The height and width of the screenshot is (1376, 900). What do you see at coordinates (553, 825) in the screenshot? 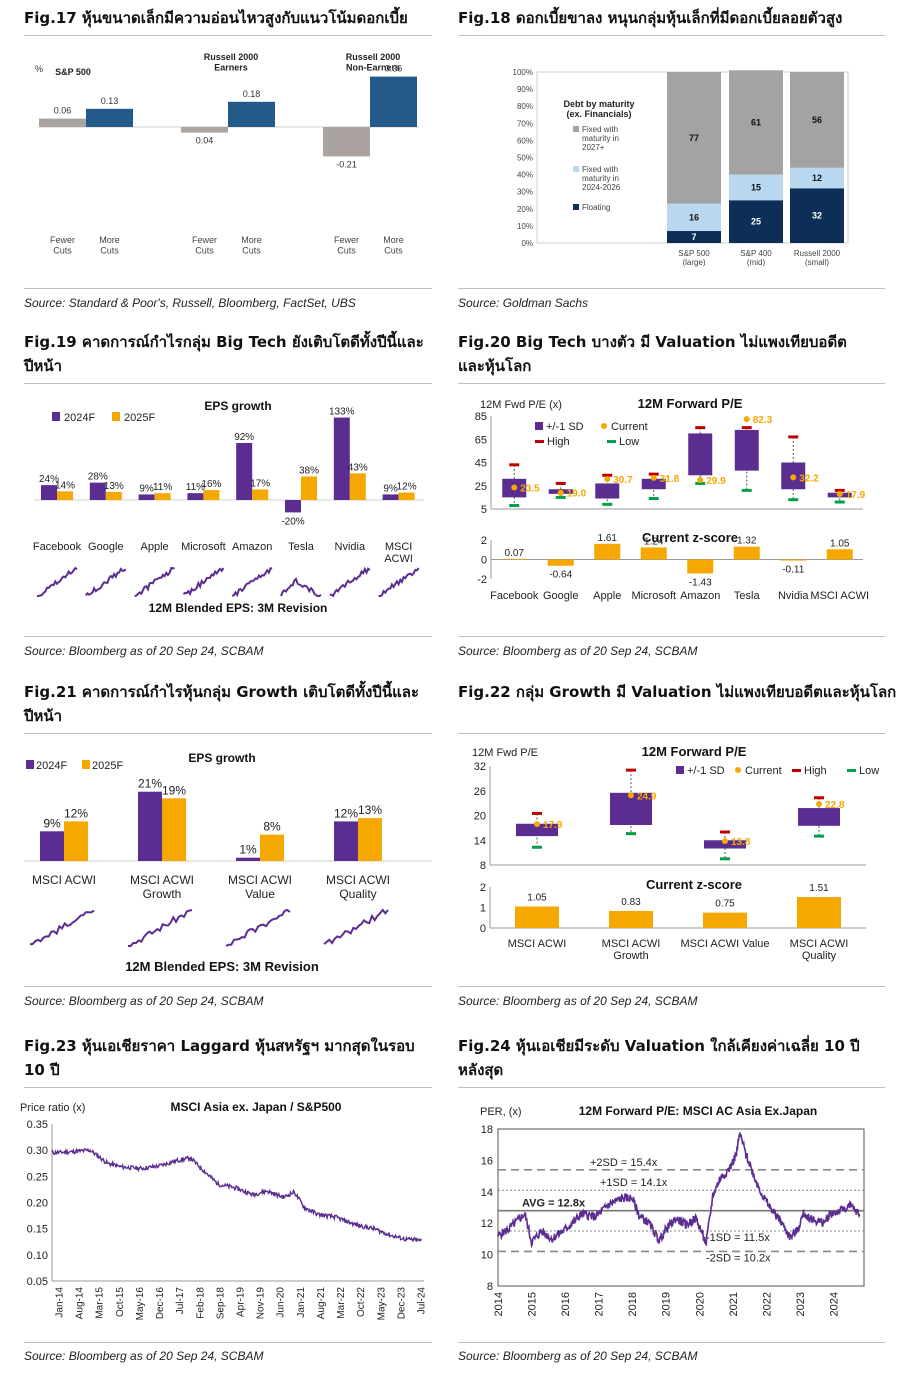
I see `fig22-current-label-line: 17.9` at bounding box center [553, 825].